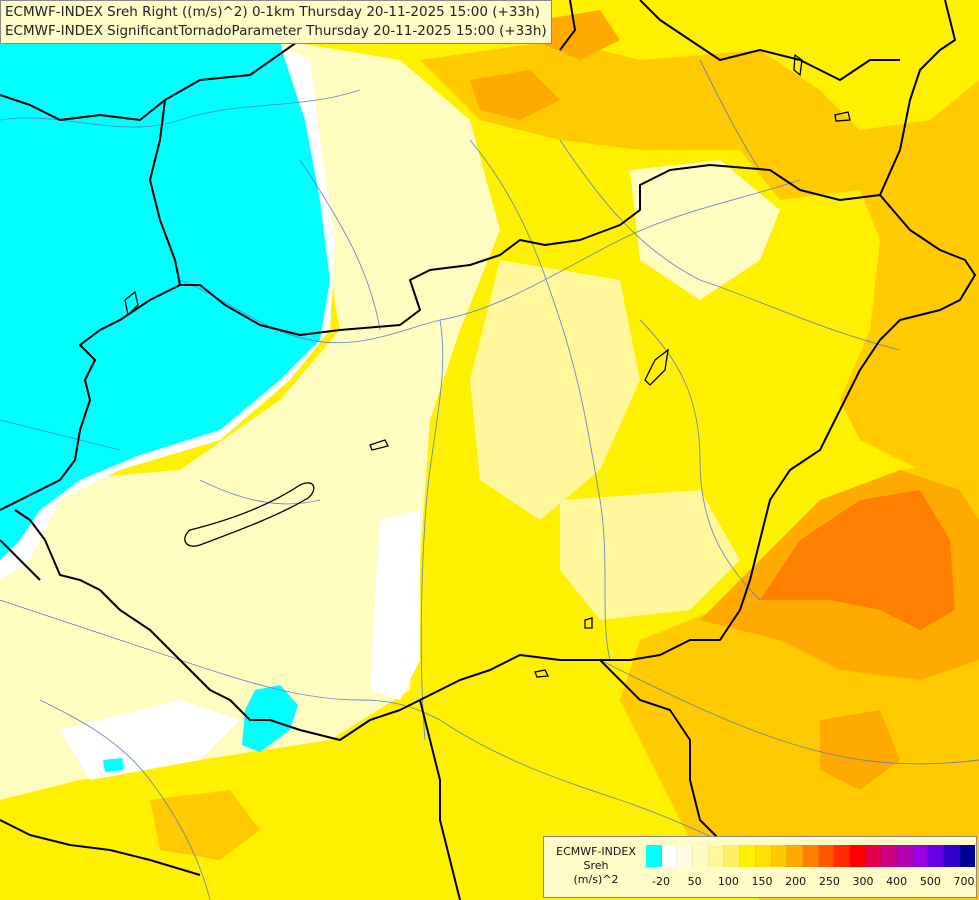 The width and height of the screenshot is (979, 900). Describe the element at coordinates (395, 605) in the screenshot. I see `sreh-field-near-zero` at that location.